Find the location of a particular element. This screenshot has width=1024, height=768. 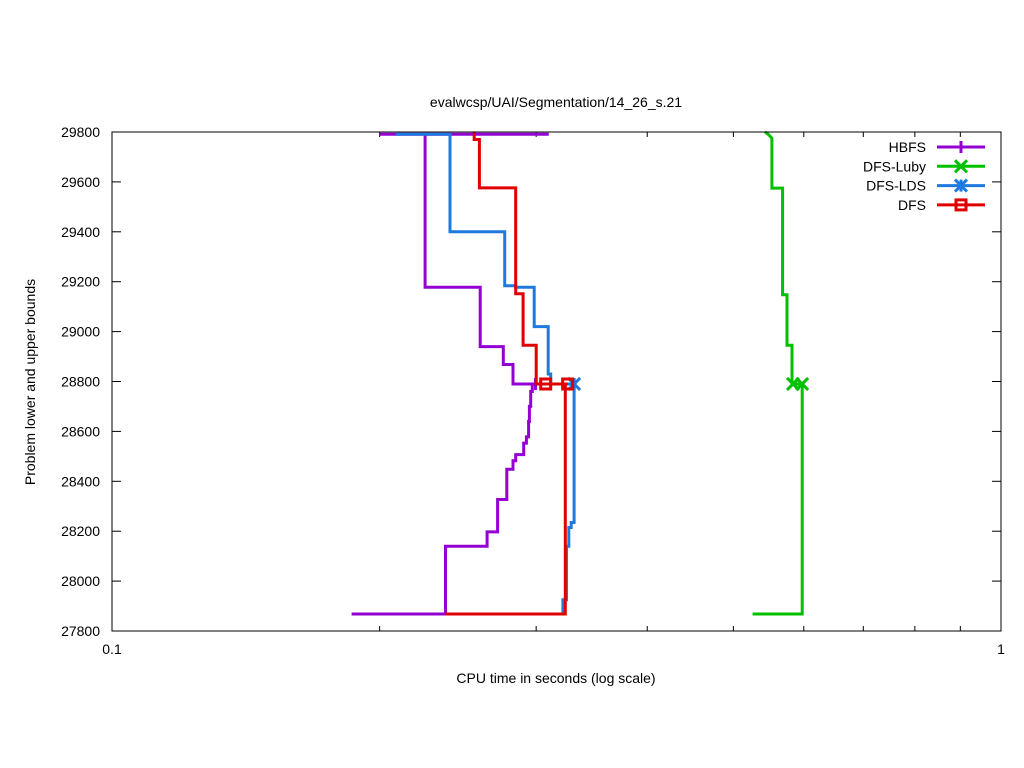

x-tick-label-0: 0.1 is located at coordinates (112, 649).